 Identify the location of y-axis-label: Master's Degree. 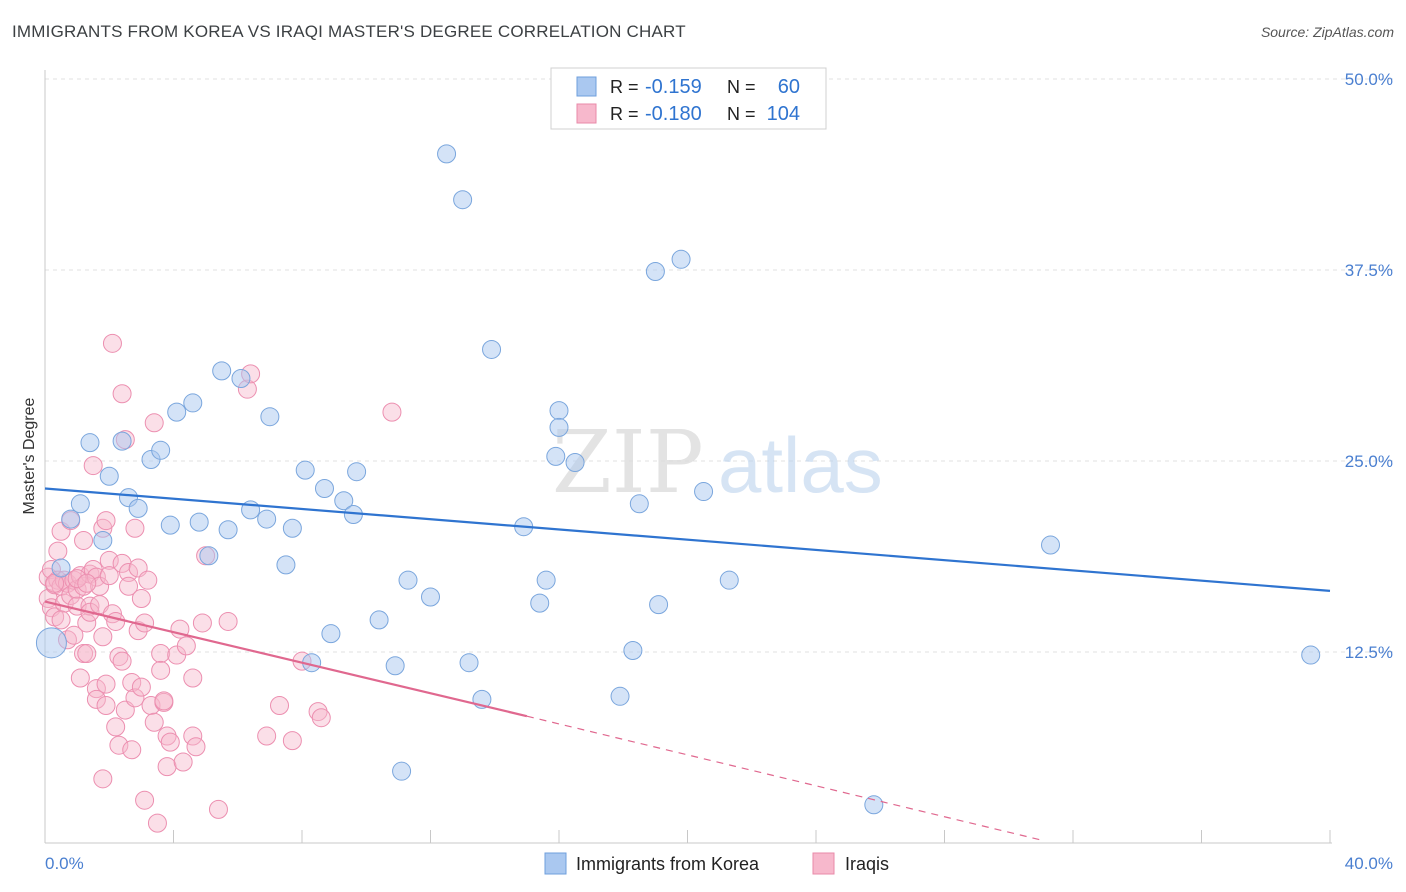
(29, 455).